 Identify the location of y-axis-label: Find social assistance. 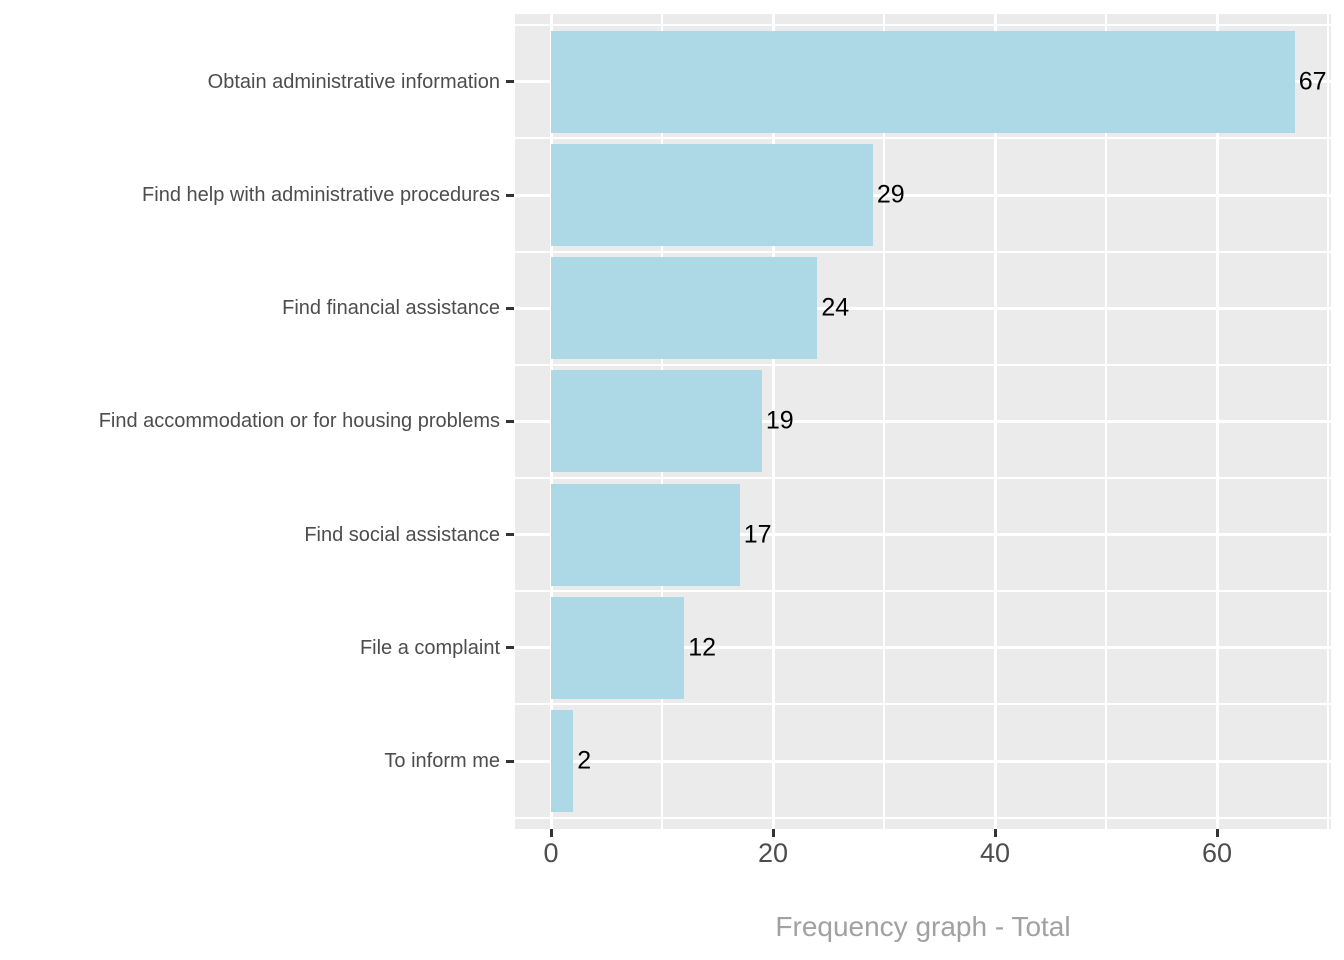
(402, 534).